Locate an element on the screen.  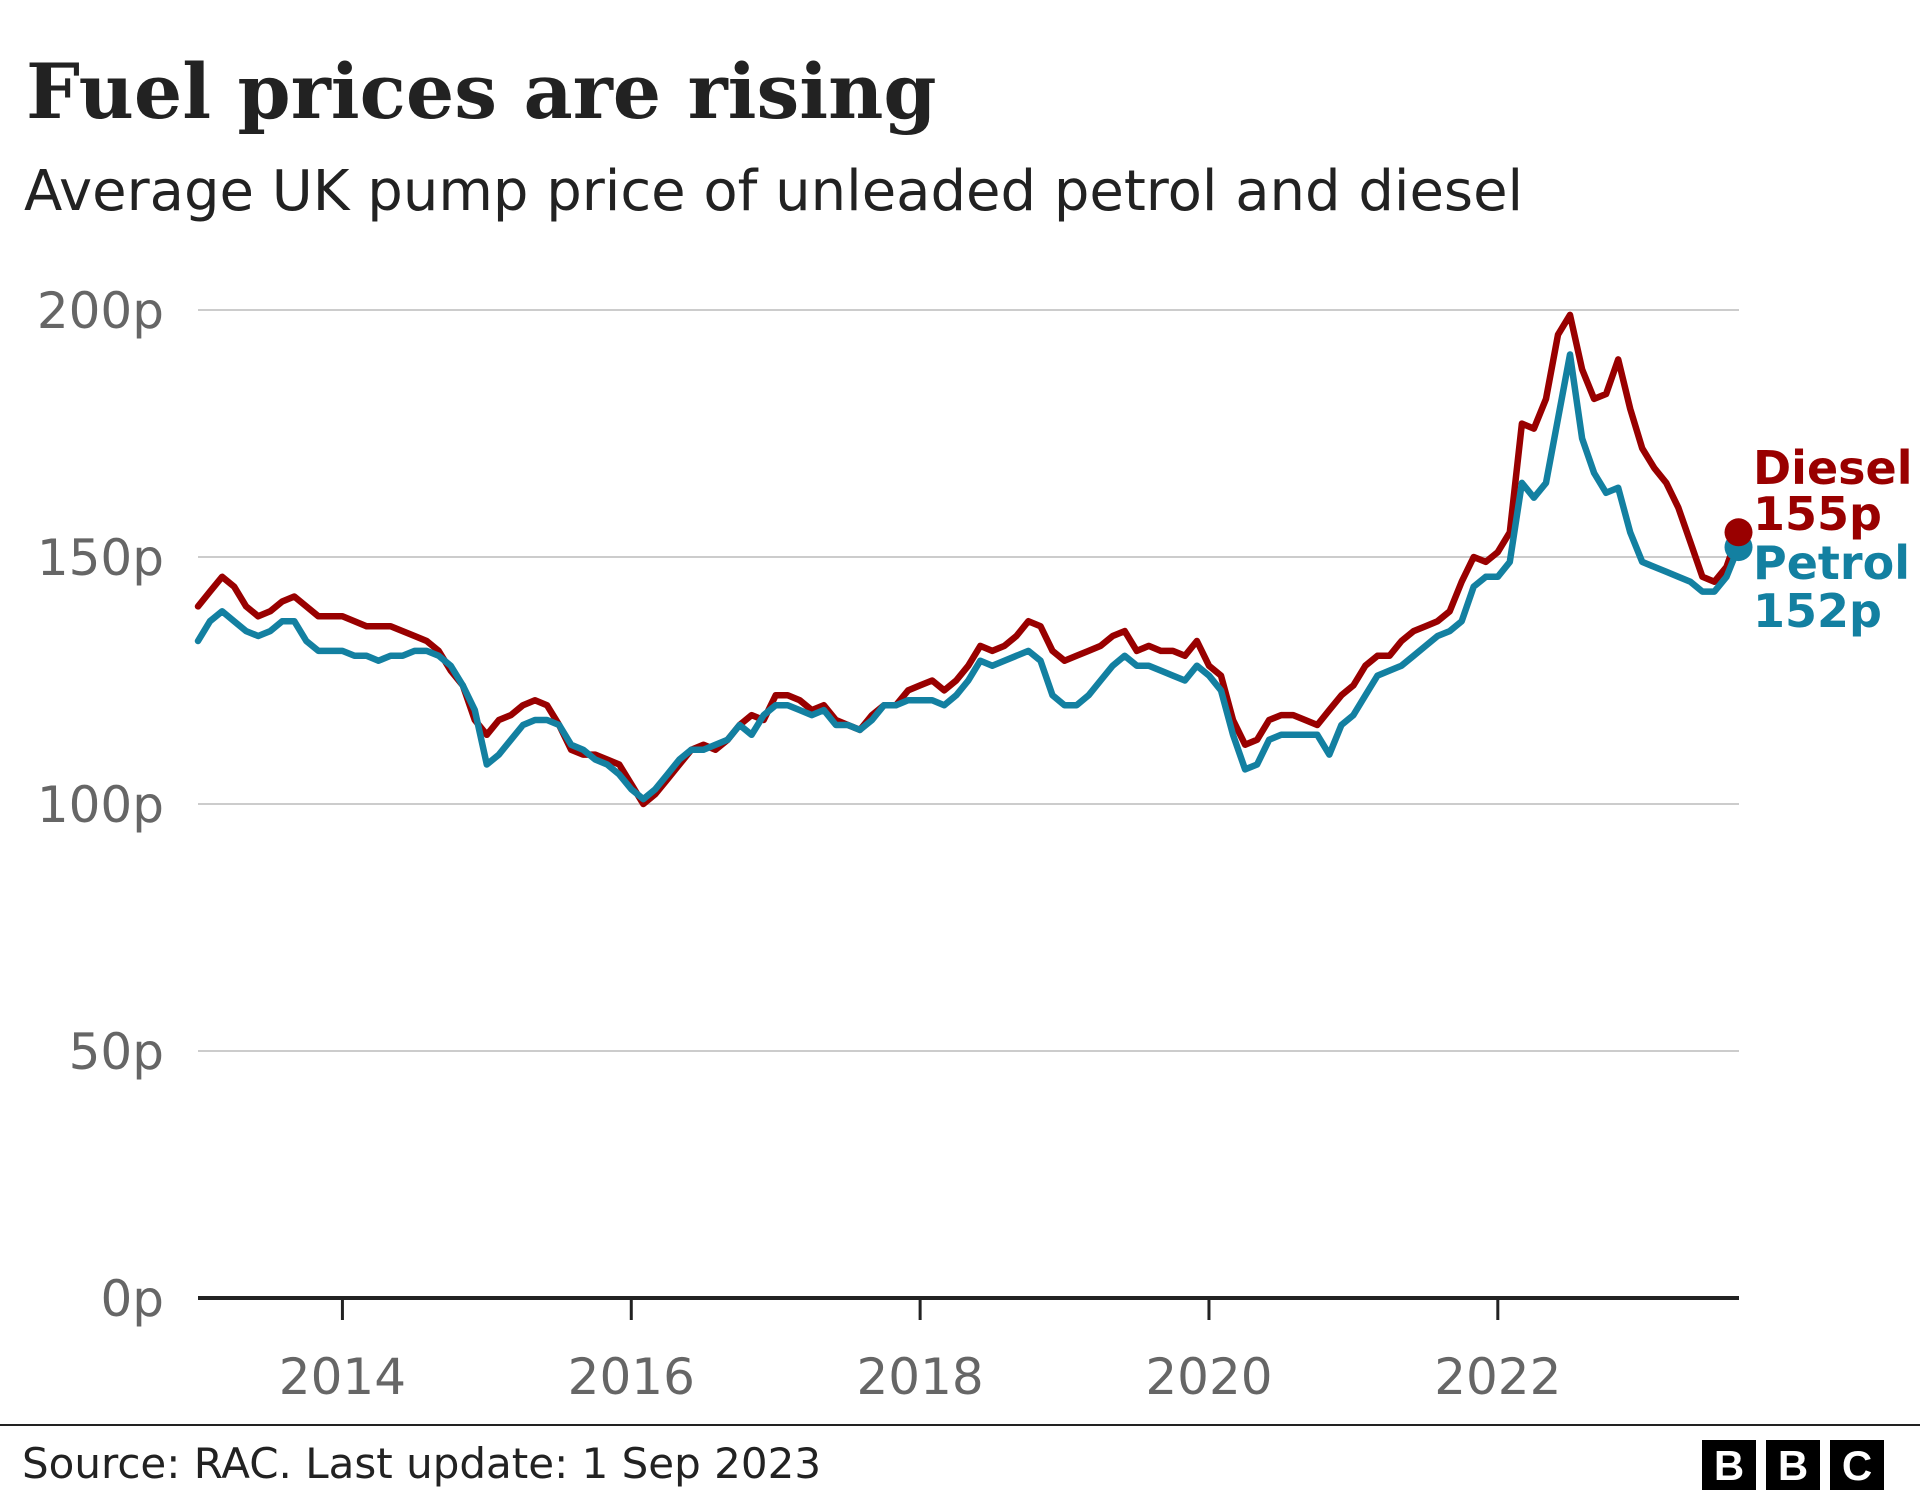
x-tick-label: 2020 is located at coordinates (1208, 1377).